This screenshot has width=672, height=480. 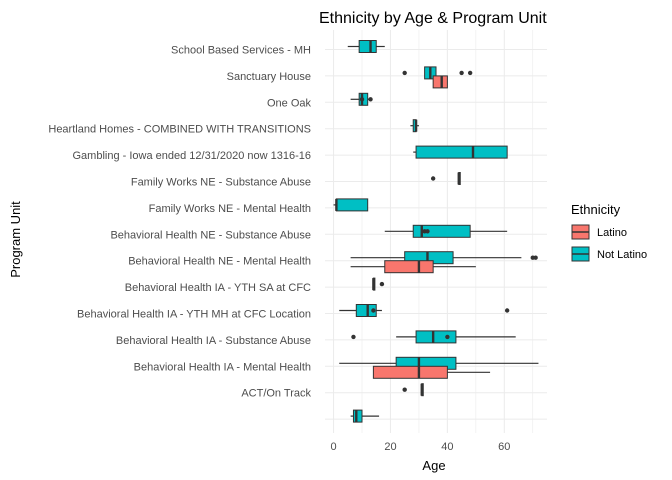 What do you see at coordinates (612, 233) in the screenshot?
I see `legend-label: Latino` at bounding box center [612, 233].